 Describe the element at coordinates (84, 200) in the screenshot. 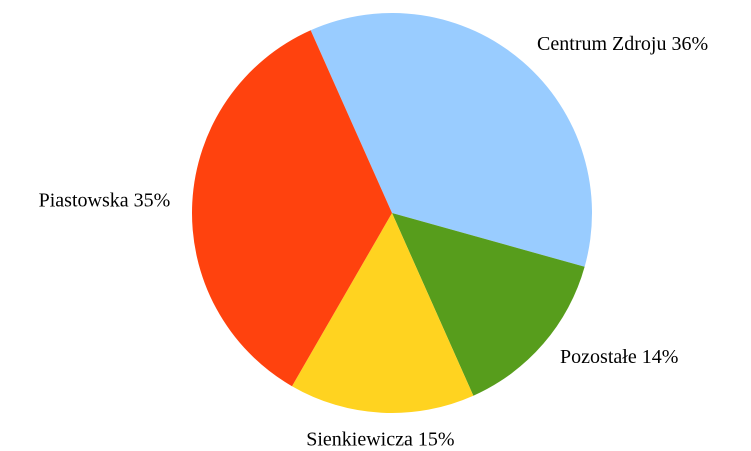

I see `slice-name: Piastowska` at that location.